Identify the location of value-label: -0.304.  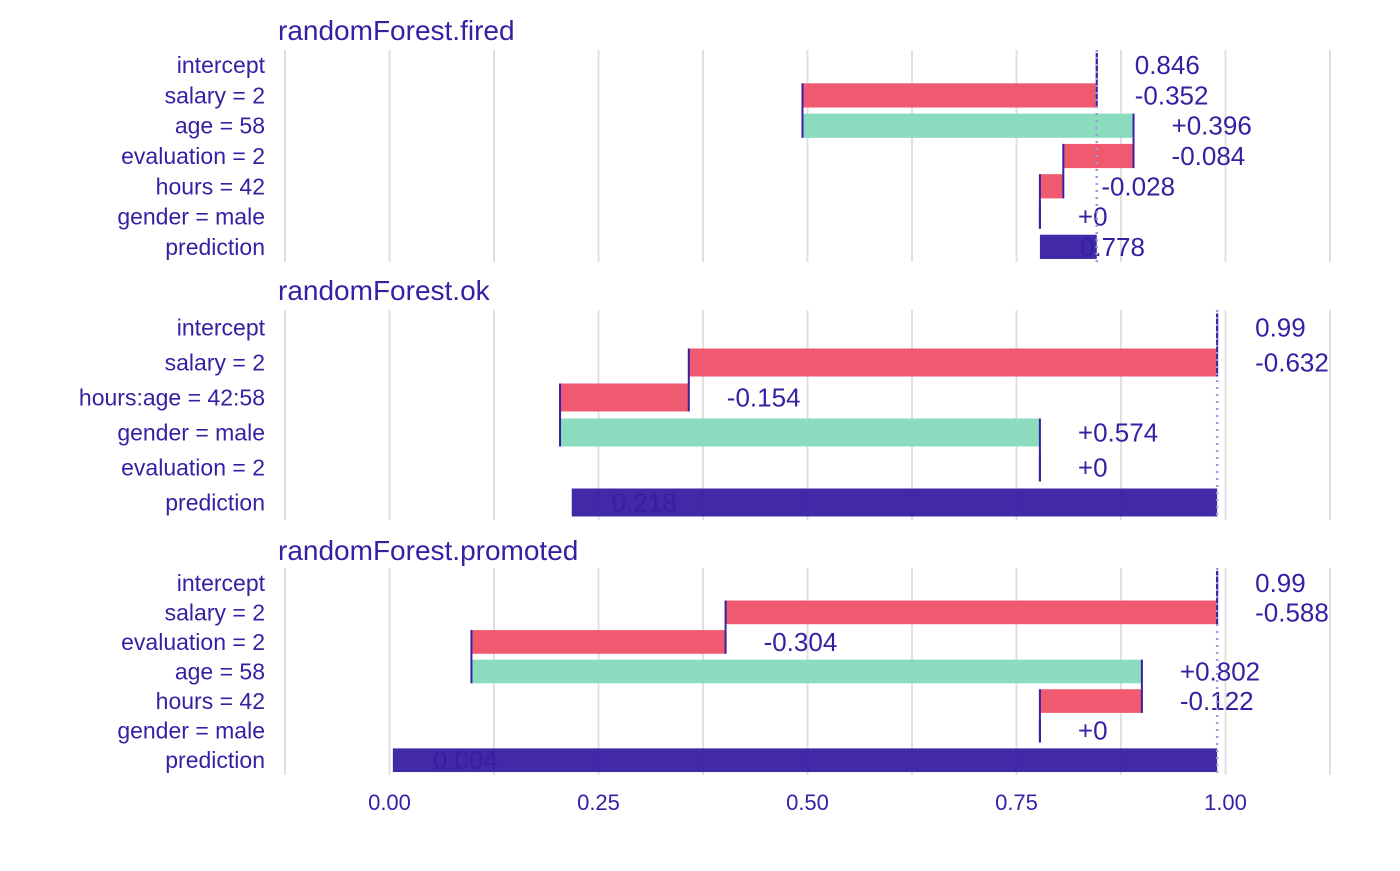
(801, 642).